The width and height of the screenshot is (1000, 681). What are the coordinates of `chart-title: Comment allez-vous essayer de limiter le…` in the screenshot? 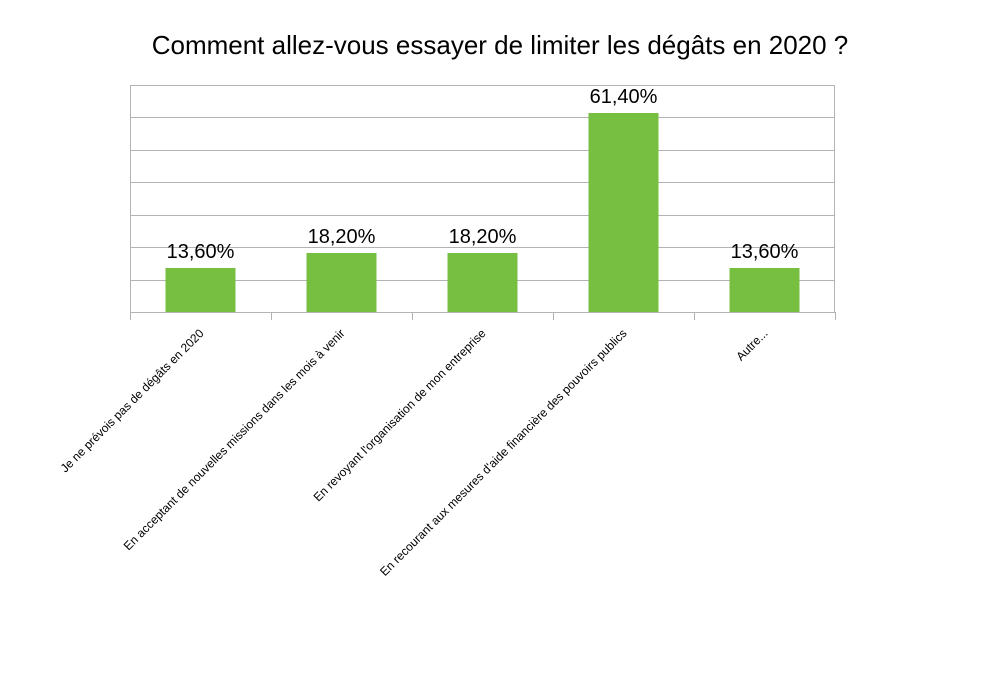 It's located at (500, 45).